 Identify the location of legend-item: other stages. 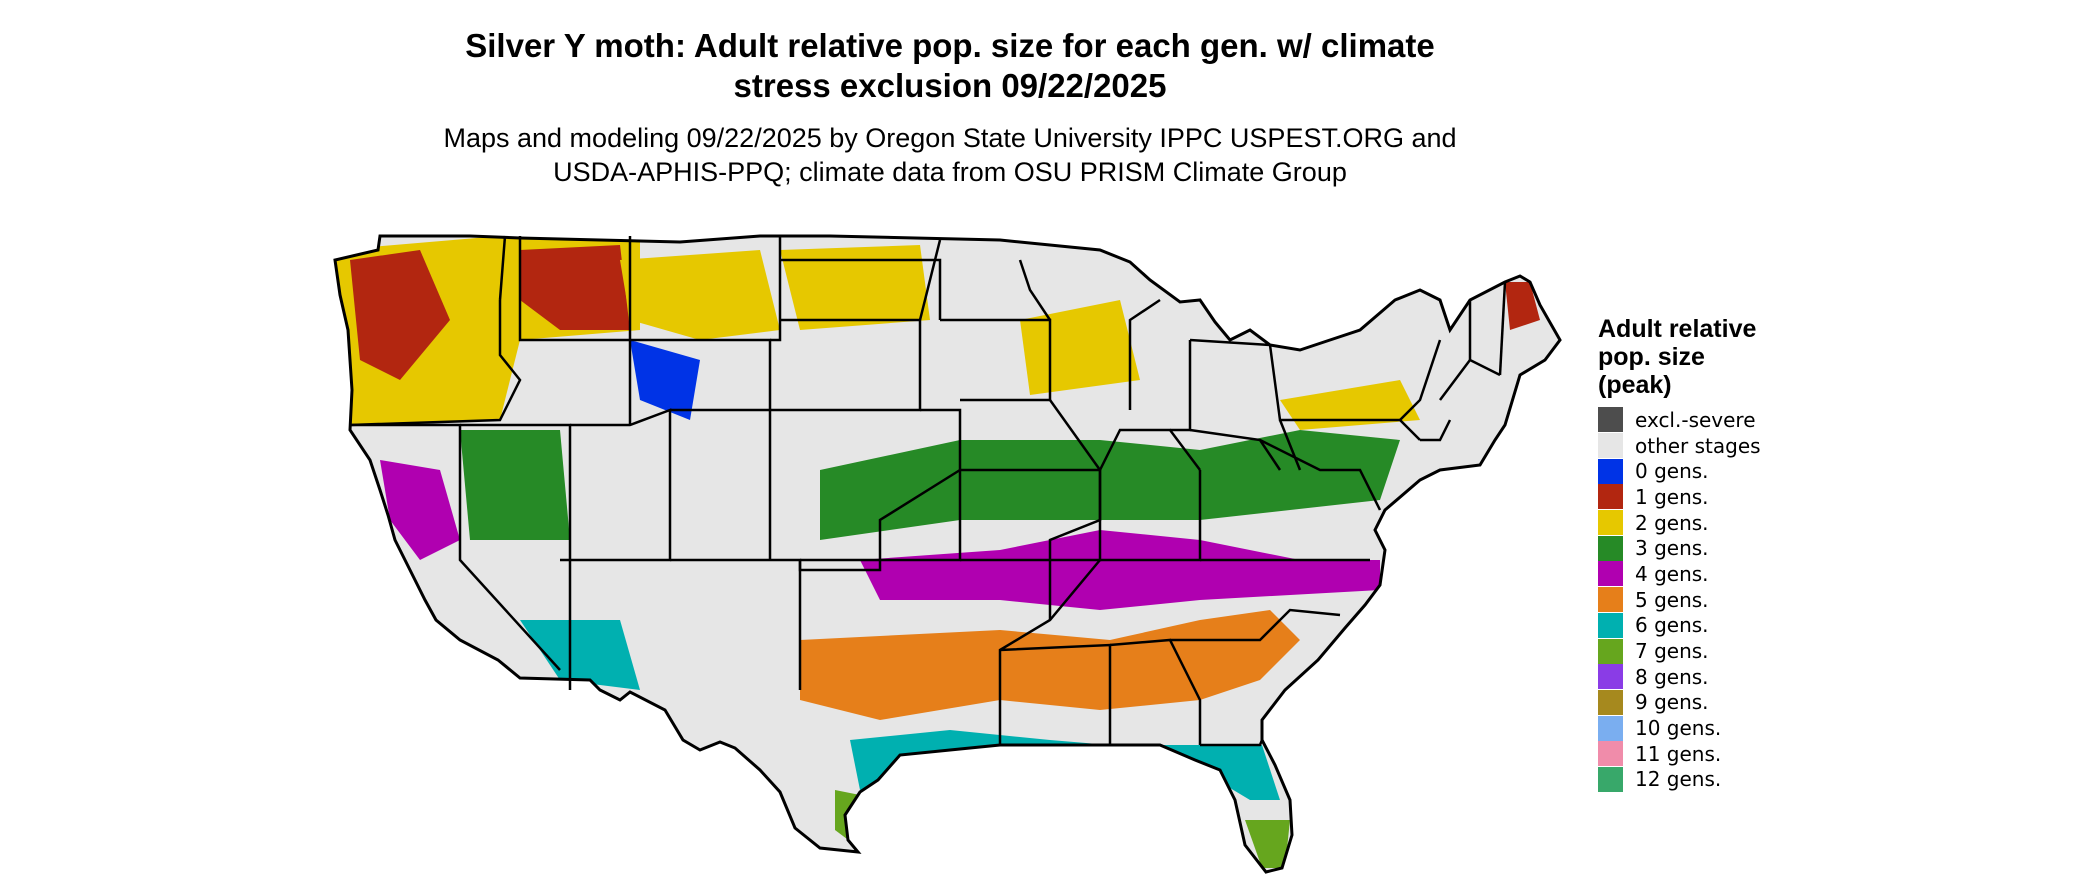
(1748, 446).